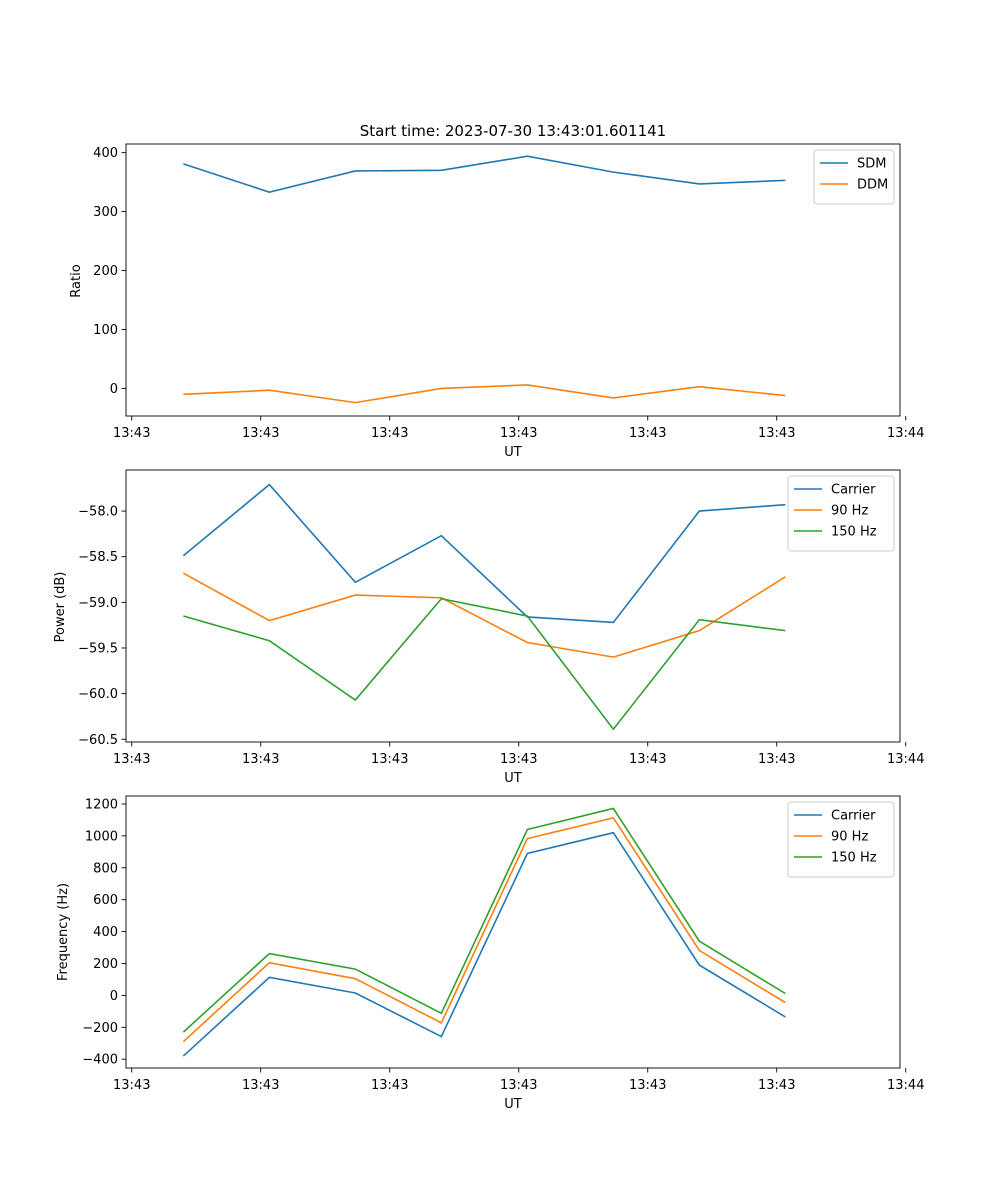  I want to click on y-tick-label: 600, so click(105, 900).